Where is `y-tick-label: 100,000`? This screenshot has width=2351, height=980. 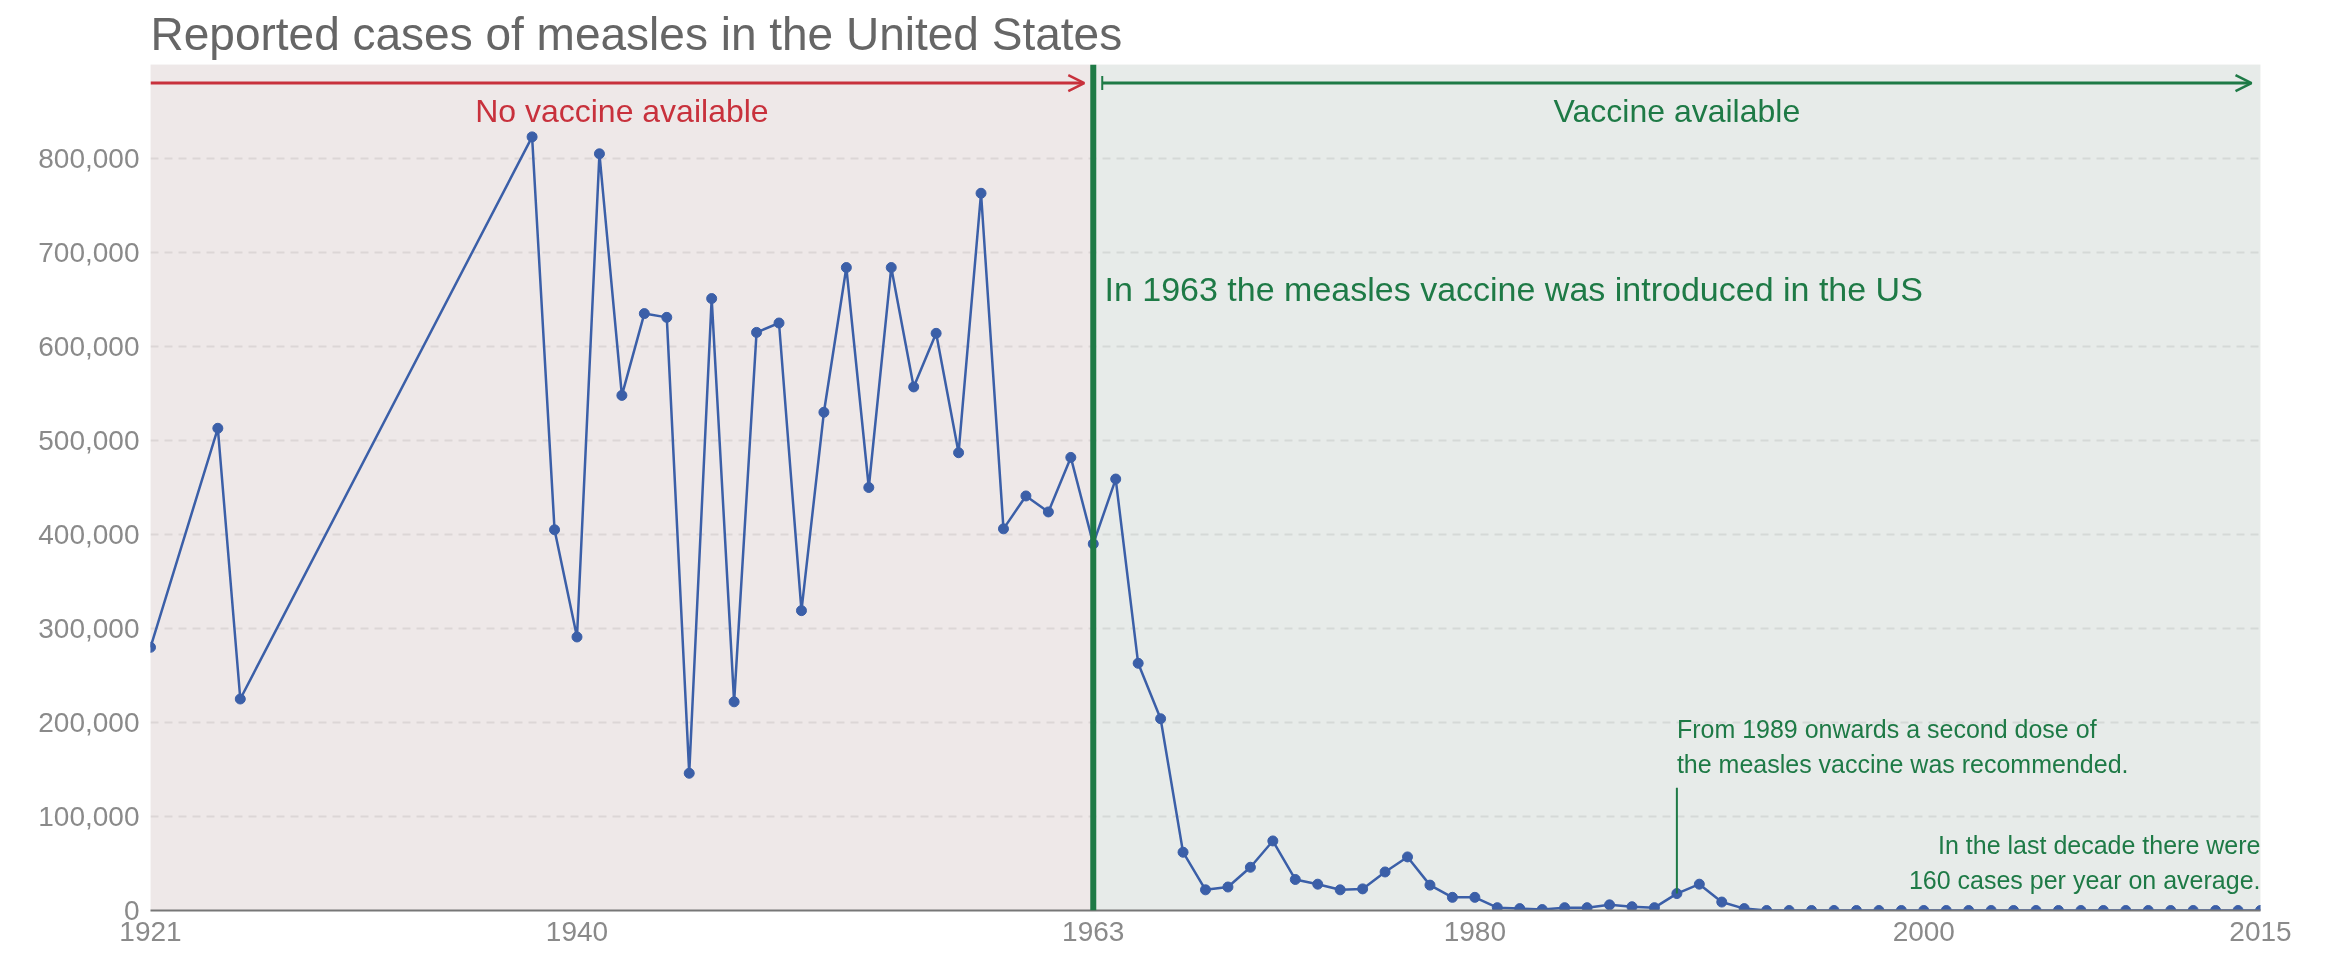
y-tick-label: 100,000 is located at coordinates (89, 816).